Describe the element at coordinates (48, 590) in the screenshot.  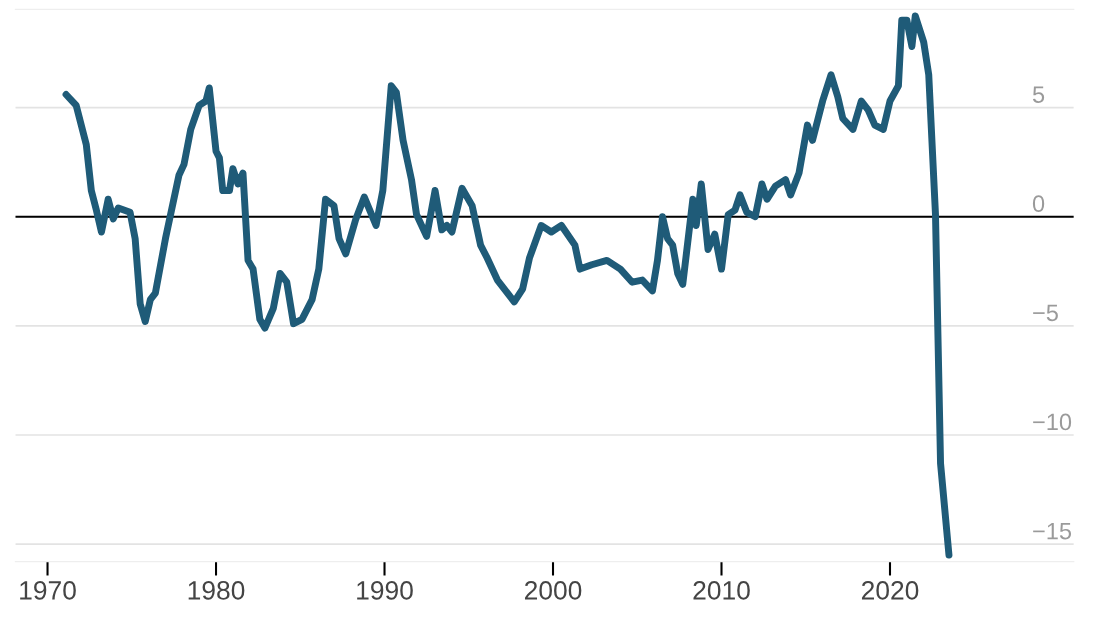
I see `x-tick-label: 1970` at that location.